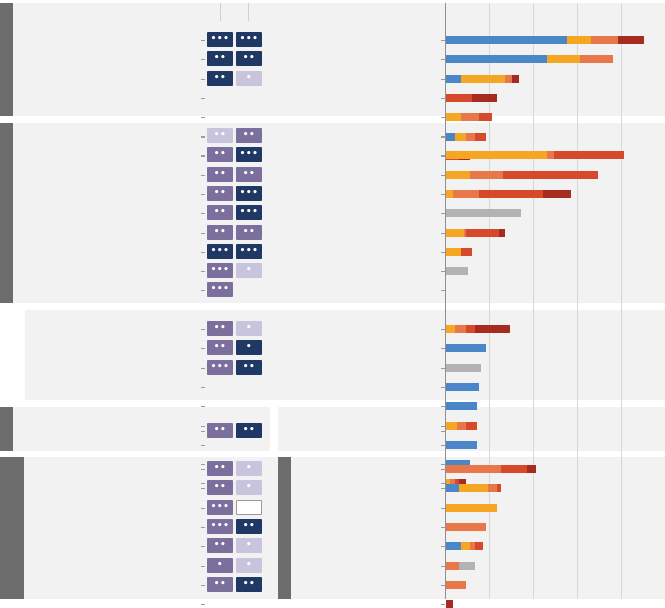  Describe the element at coordinates (249, 58) in the screenshot. I see `row-tag-2: ••` at that location.